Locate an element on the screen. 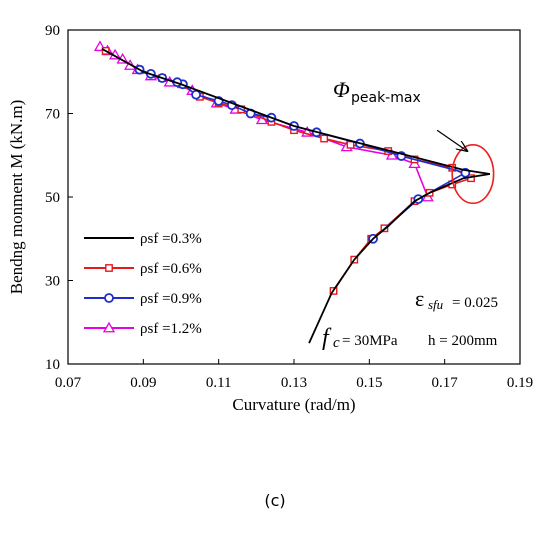  peak-arrow is located at coordinates (451, 140).